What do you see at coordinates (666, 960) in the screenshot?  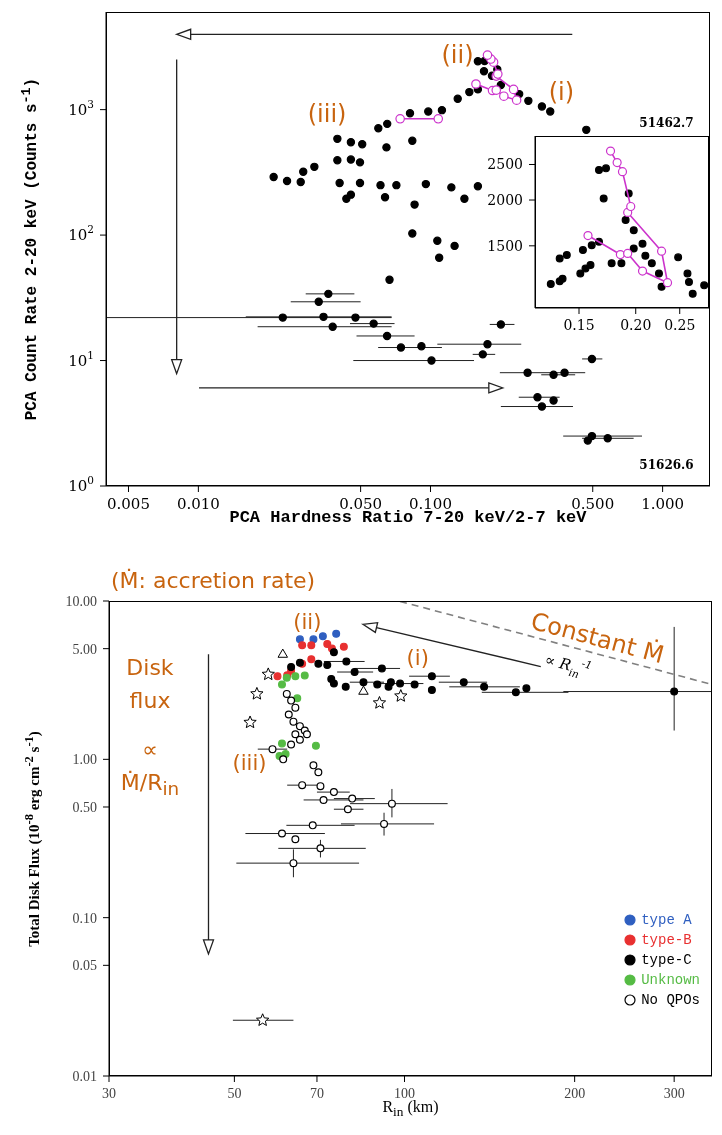 I see `legend-label: type-C` at bounding box center [666, 960].